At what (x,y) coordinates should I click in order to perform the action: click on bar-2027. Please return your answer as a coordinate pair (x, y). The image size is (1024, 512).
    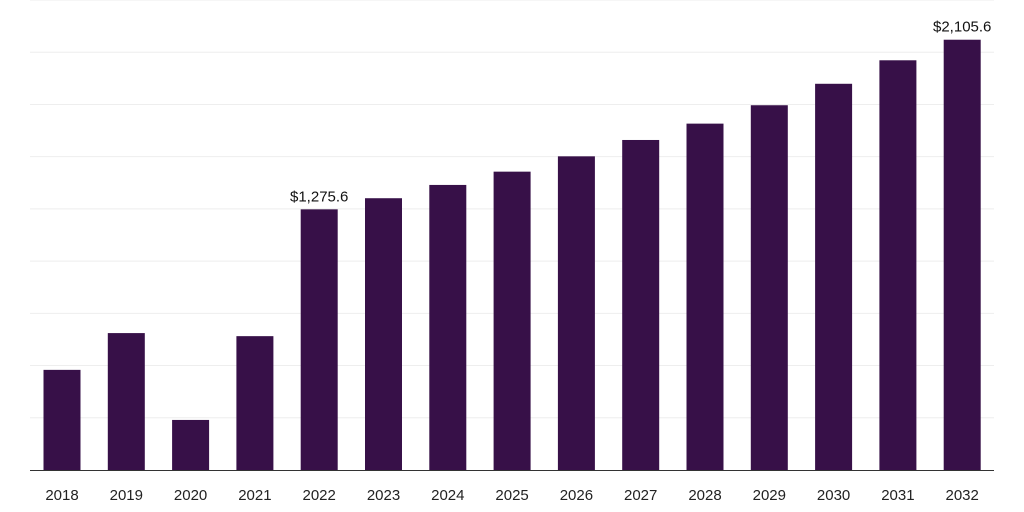
    Looking at the image, I should click on (641, 304).